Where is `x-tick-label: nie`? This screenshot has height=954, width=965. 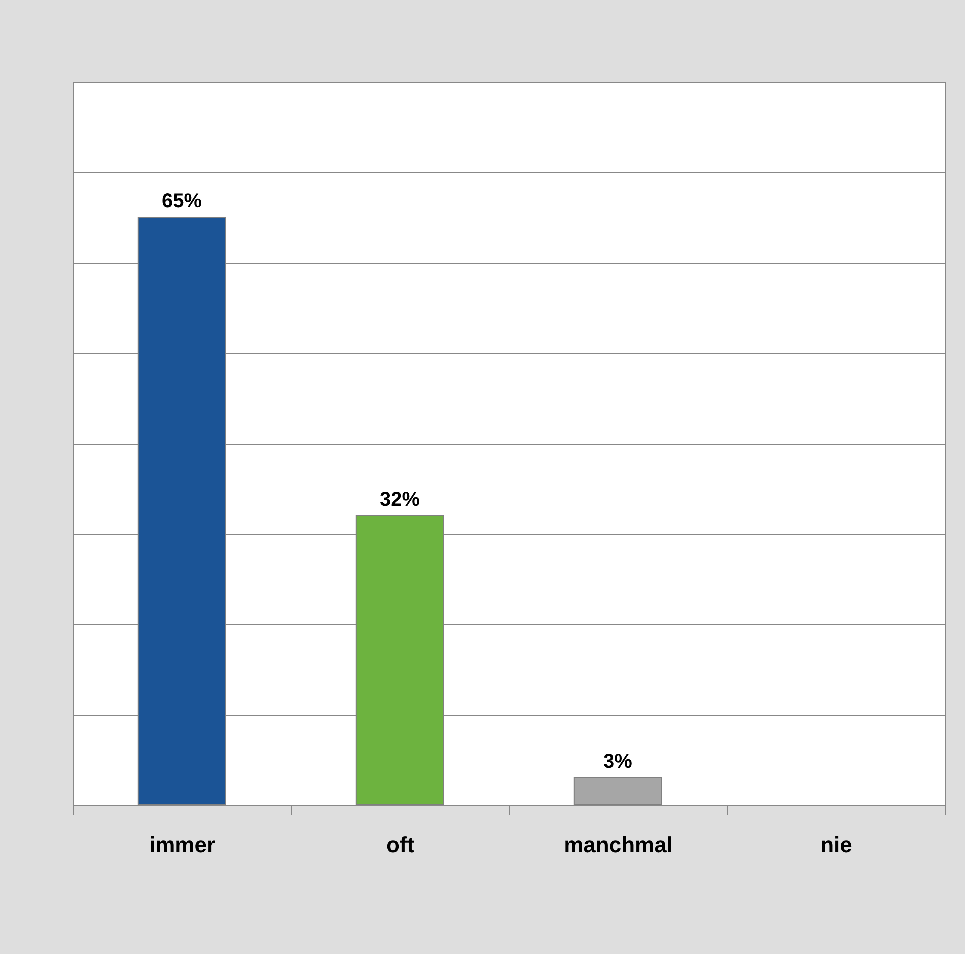
x-tick-label: nie is located at coordinates (836, 845).